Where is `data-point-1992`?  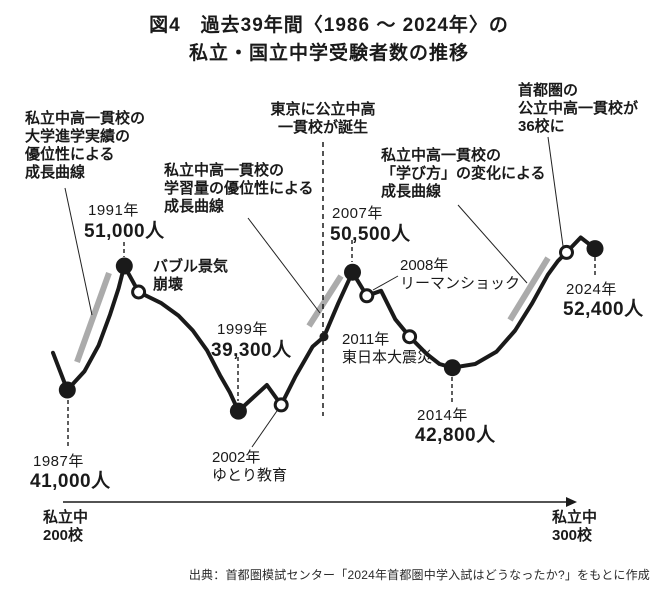 data-point-1992 is located at coordinates (139, 292).